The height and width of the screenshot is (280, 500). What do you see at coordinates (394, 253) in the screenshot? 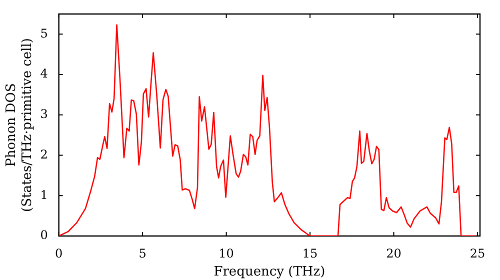
I see `x-tick-label: 20` at bounding box center [394, 253].